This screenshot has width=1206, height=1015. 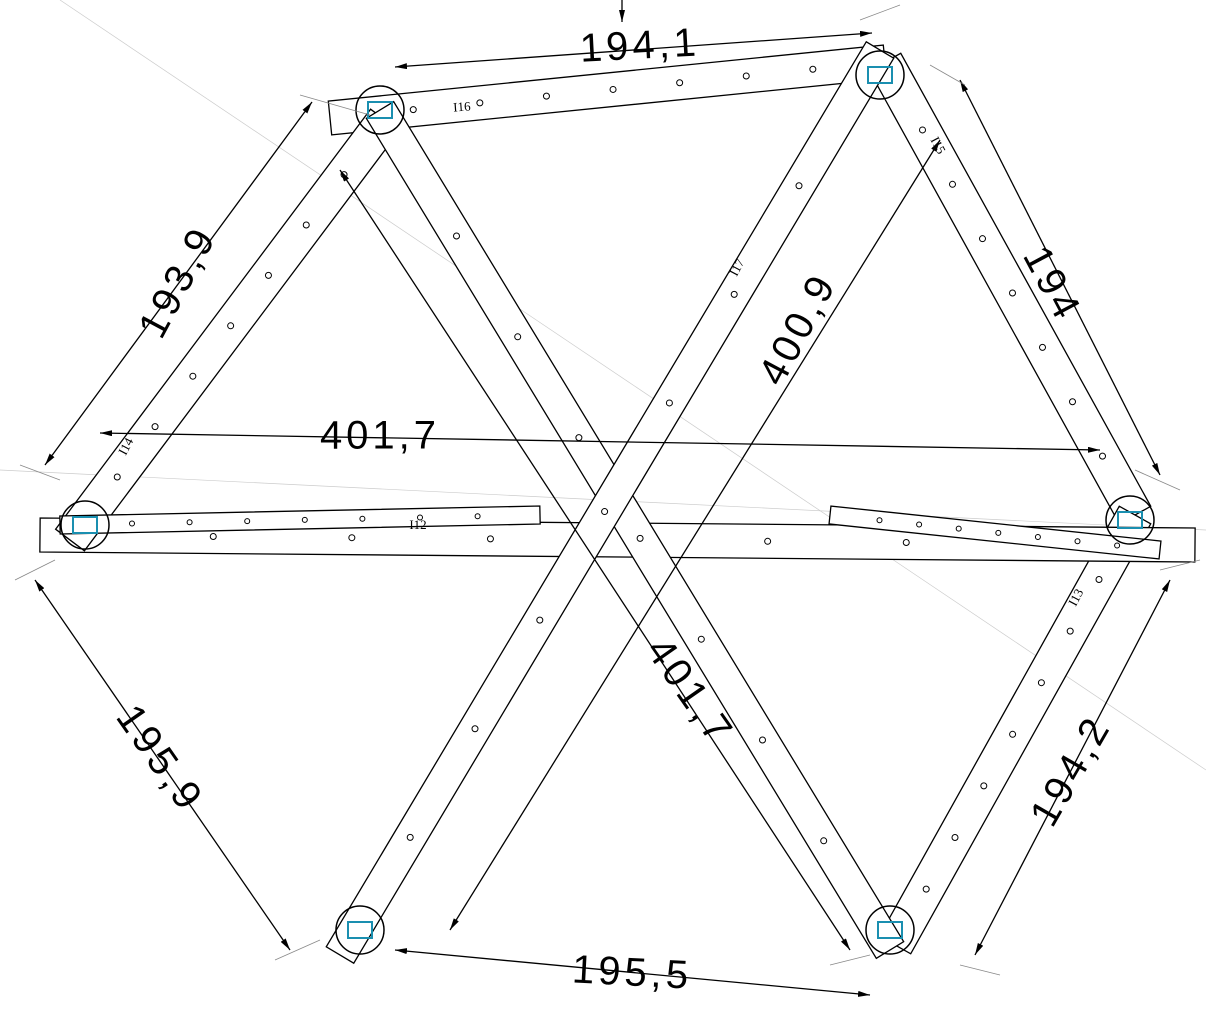 I want to click on dimension-label: 400,9, so click(x=797, y=329).